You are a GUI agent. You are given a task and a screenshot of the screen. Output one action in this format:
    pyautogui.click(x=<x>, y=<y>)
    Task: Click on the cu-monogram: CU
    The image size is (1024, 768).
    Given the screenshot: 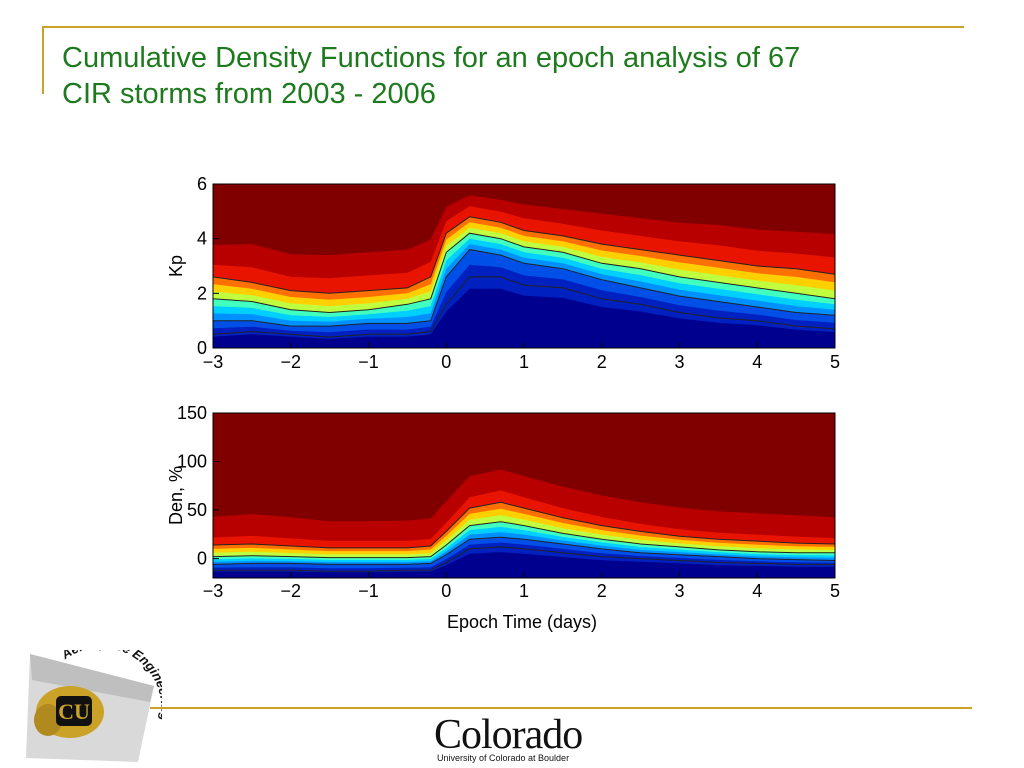 What is the action you would take?
    pyautogui.click(x=74, y=711)
    